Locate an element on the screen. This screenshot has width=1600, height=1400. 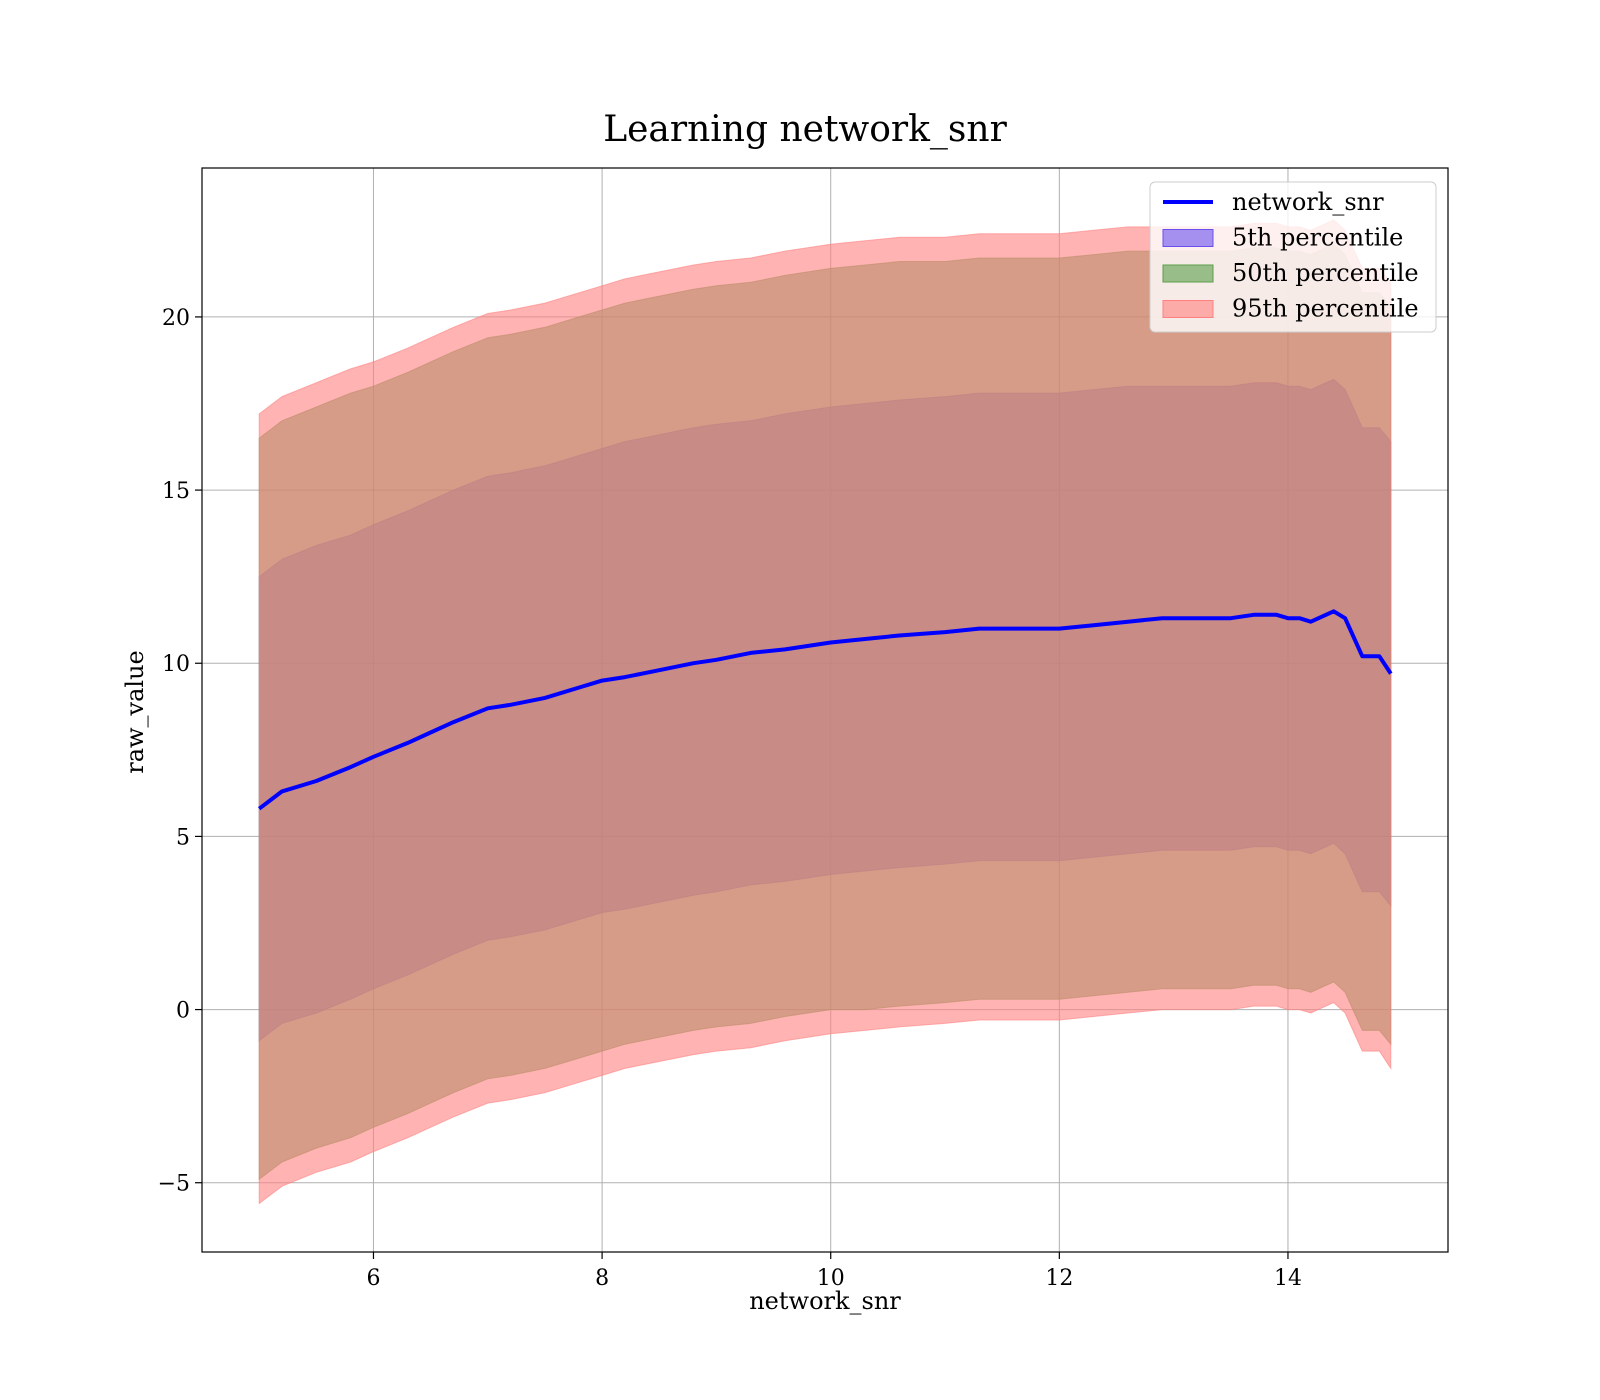
y-tick-label: 20 is located at coordinates (176, 318).